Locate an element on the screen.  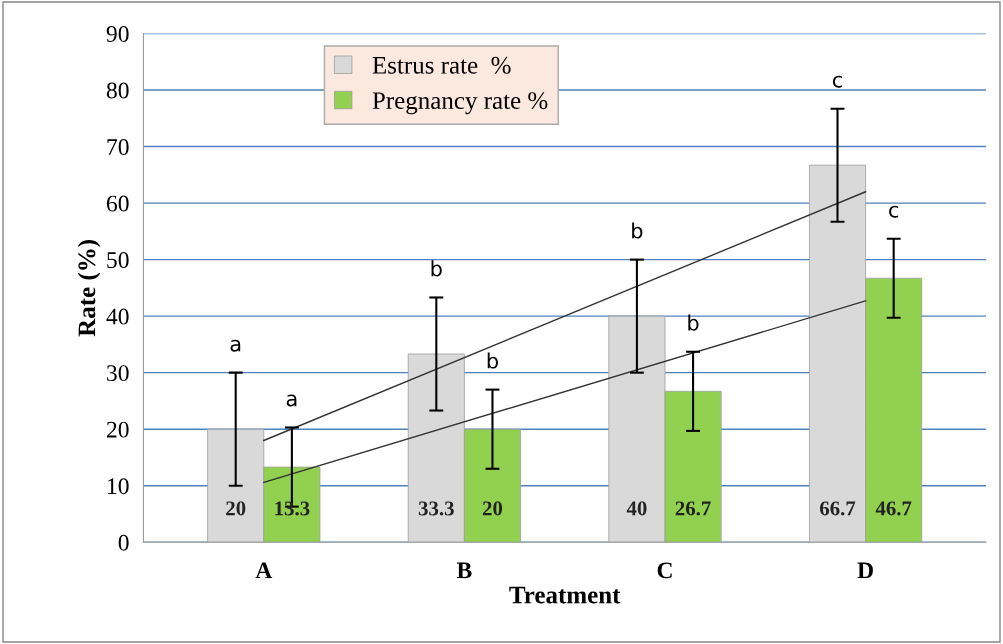
y-axis-title: Rate (%) is located at coordinates (89, 288).